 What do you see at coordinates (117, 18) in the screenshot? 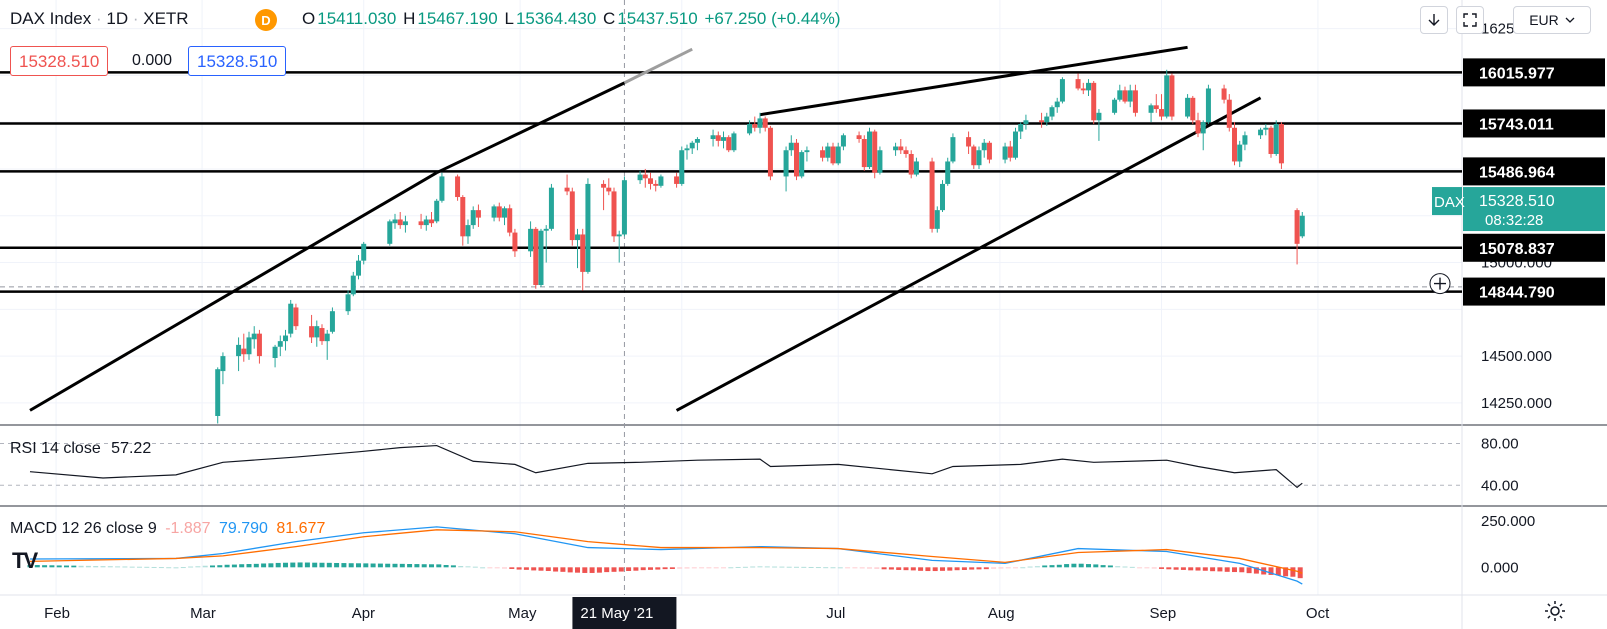
I see `interval-label: 1D` at bounding box center [117, 18].